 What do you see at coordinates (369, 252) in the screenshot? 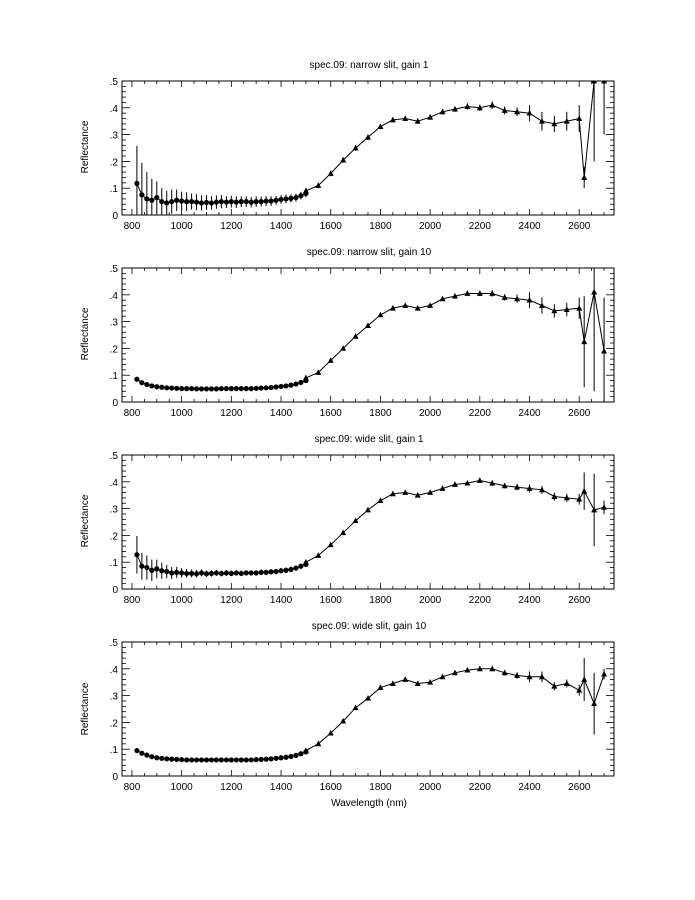
I see `panel-title: spec.09: narrow slit, gain 10` at bounding box center [369, 252].